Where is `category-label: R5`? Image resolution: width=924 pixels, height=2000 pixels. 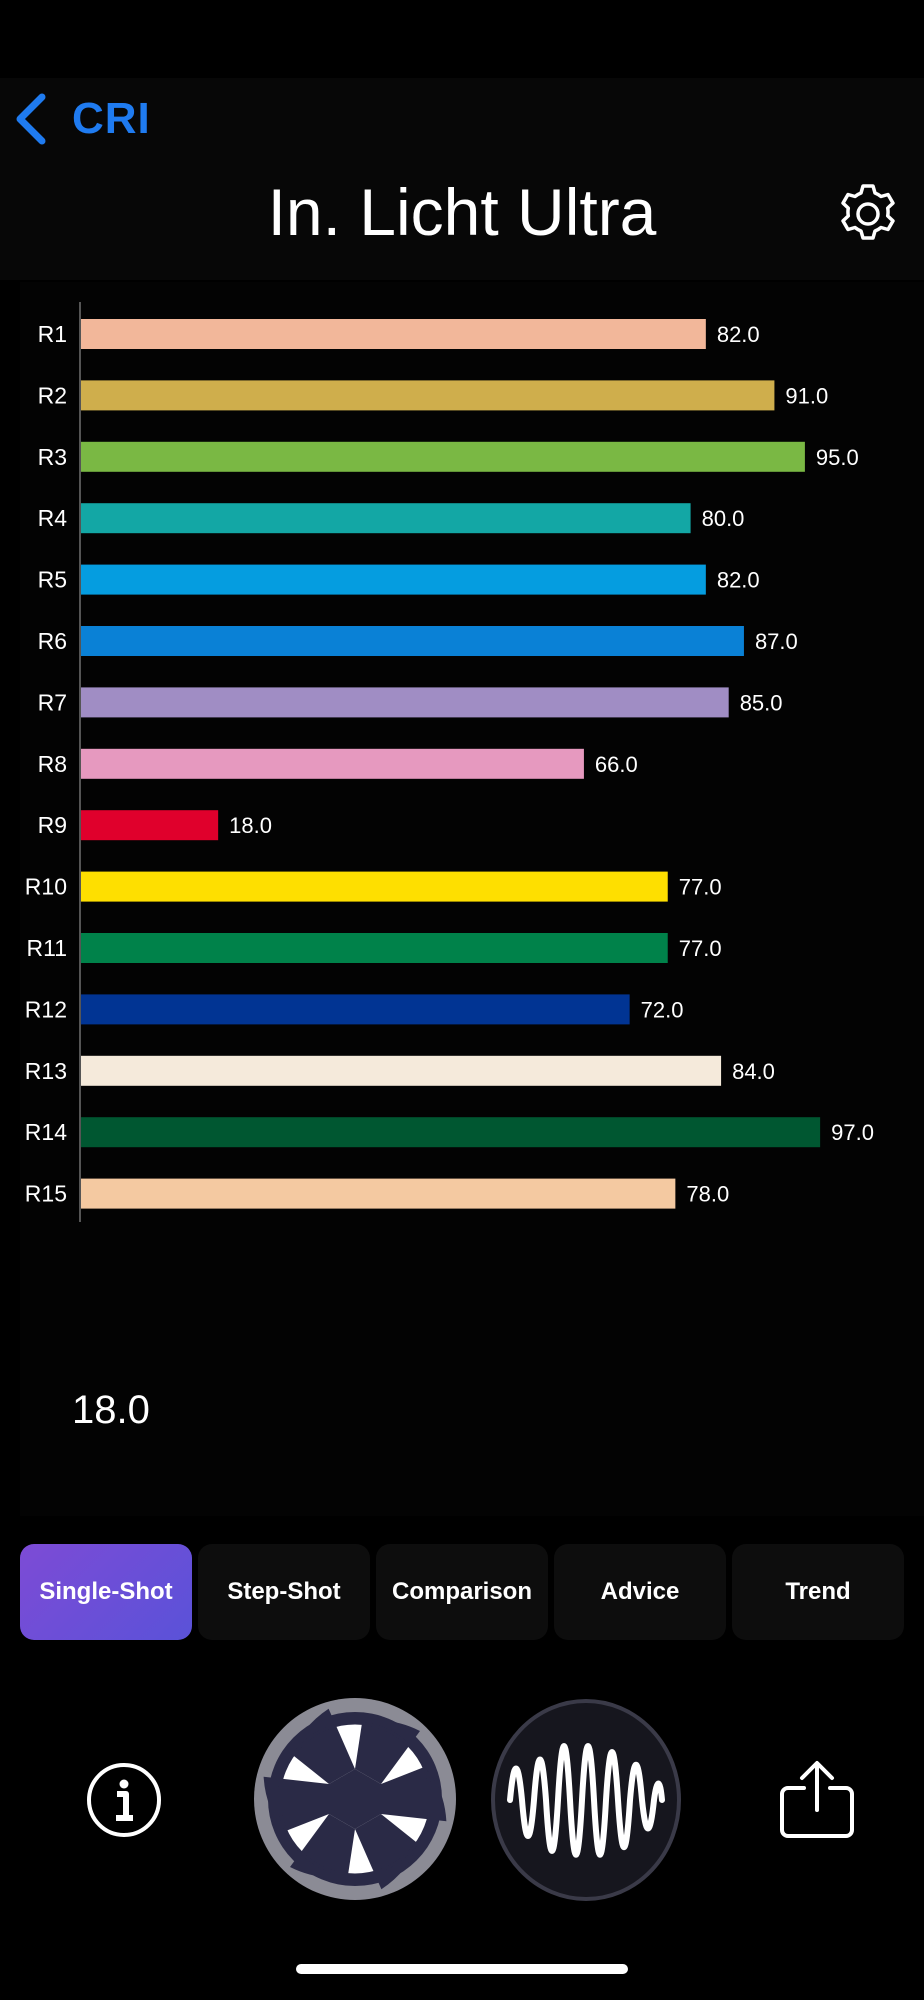 category-label: R5 is located at coordinates (52, 580).